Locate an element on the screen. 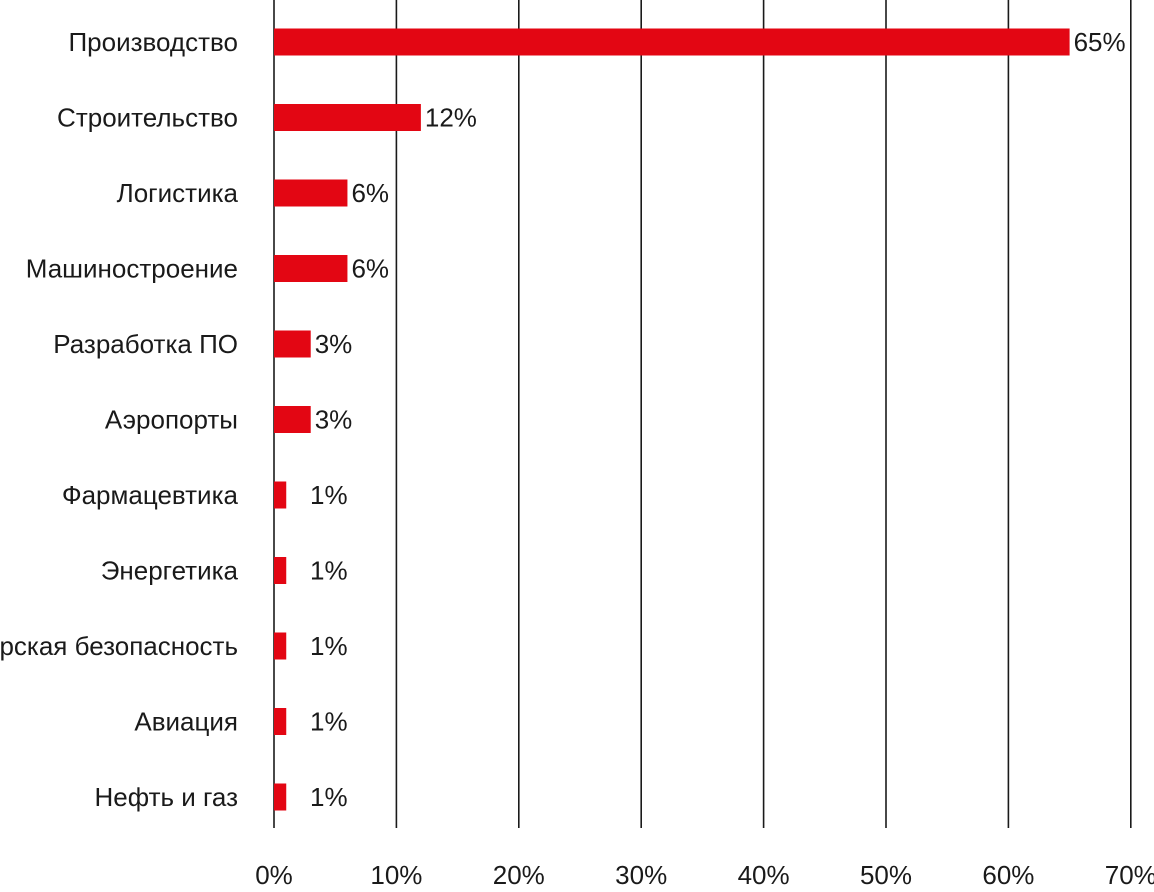 Image resolution: width=1154 pixels, height=892 pixels. category-label: Логистика is located at coordinates (178, 193).